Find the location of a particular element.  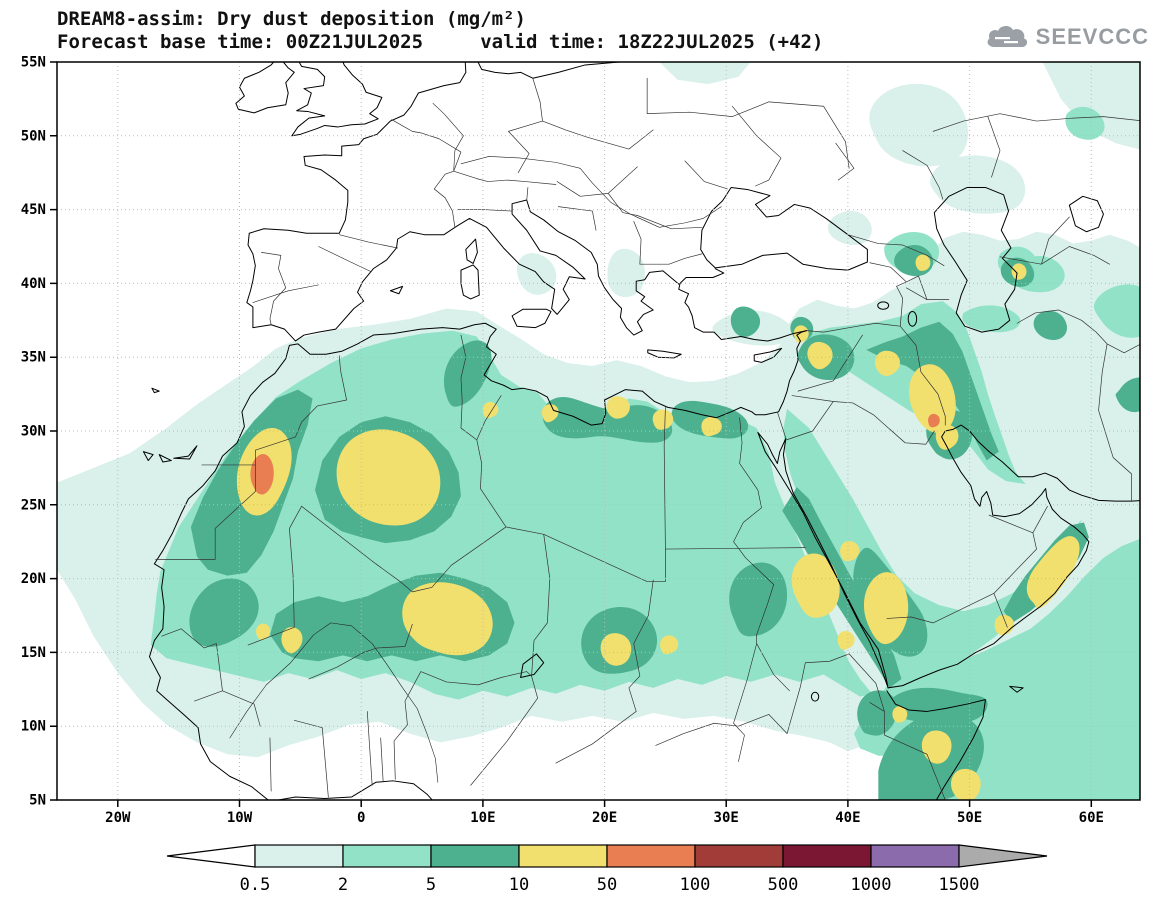

lon-tick-label: 30E is located at coordinates (726, 818).